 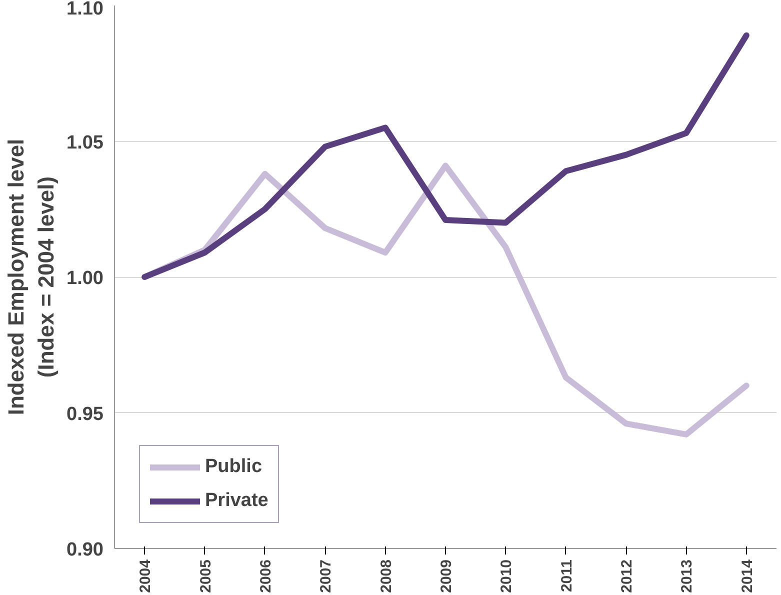 What do you see at coordinates (386, 576) in the screenshot?
I see `x-tick-label: 2008` at bounding box center [386, 576].